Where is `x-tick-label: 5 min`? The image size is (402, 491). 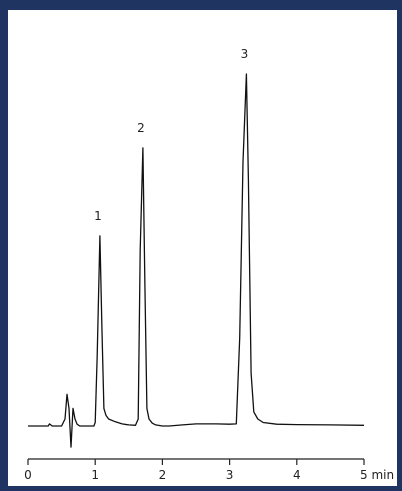 x-tick-label: 5 min is located at coordinates (377, 475).